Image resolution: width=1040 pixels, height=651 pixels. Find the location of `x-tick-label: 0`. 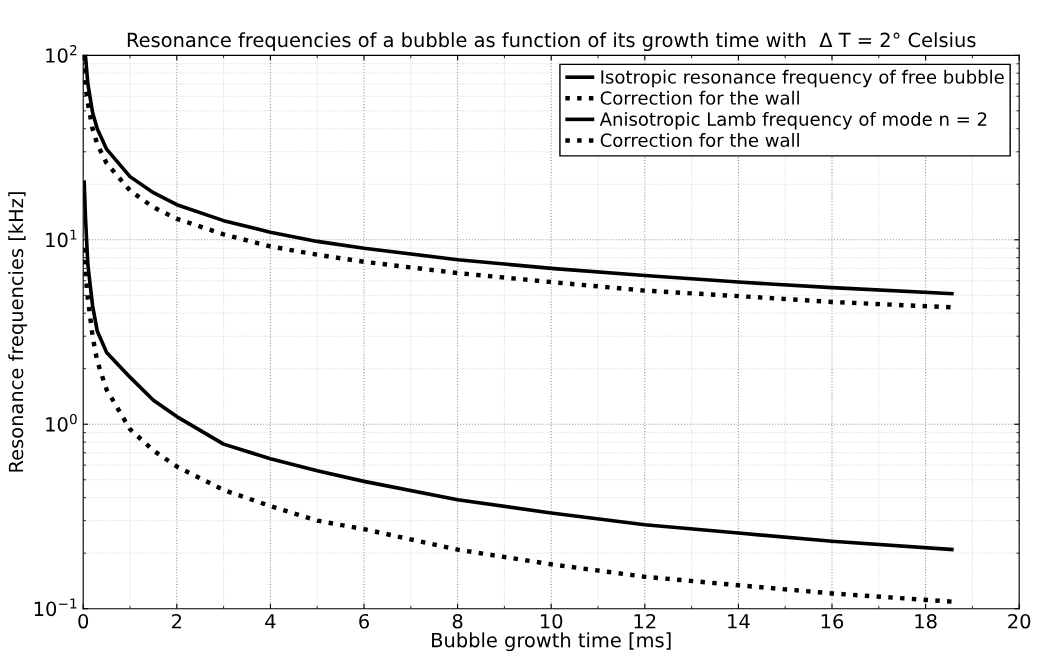

x-tick-label: 0 is located at coordinates (83, 621).